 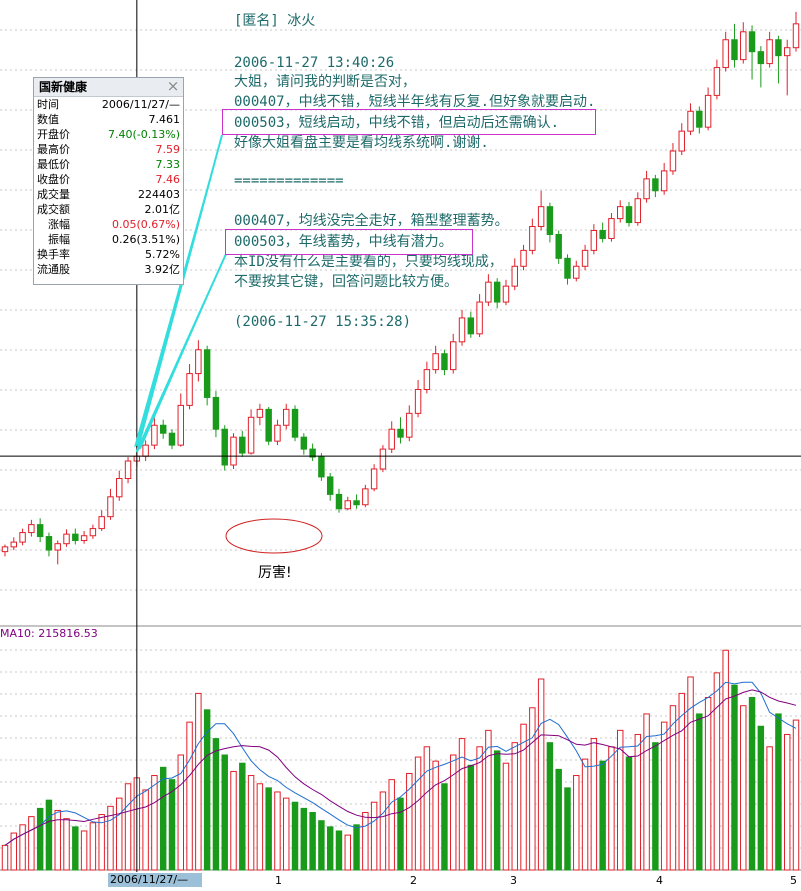 I want to click on info-row: 开盘价 7.40(-0.13%), so click(x=108, y=134).